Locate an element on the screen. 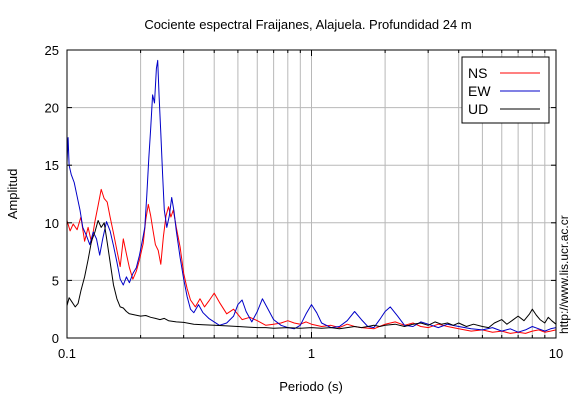  y-tick-label: 25 is located at coordinates (52, 50).